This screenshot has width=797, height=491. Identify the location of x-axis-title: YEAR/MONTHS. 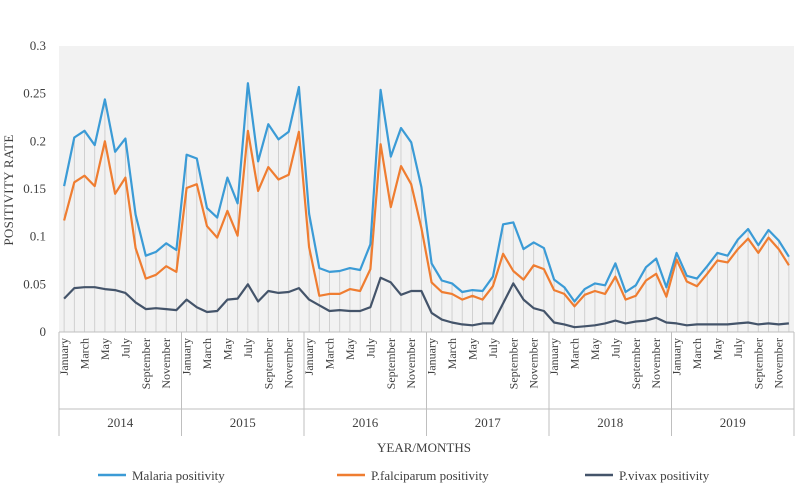
(424, 447).